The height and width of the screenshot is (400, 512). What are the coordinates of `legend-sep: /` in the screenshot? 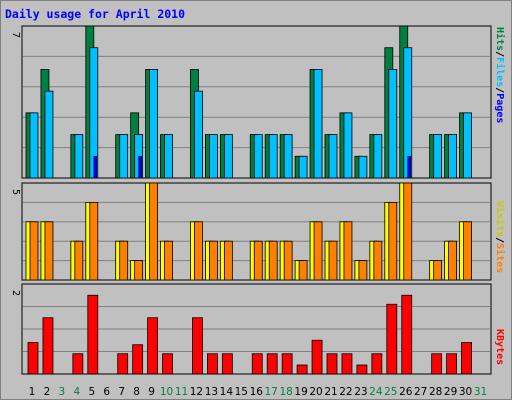 It's located at (499, 240).